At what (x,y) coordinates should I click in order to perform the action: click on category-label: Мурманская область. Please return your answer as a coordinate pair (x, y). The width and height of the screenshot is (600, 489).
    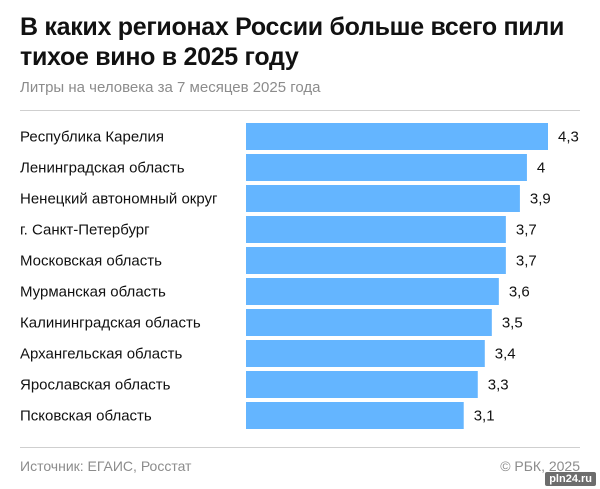
    Looking at the image, I should click on (93, 292).